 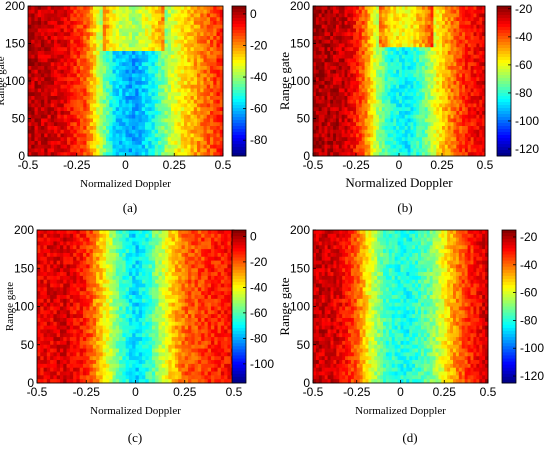 What do you see at coordinates (239, 81) in the screenshot?
I see `colorbar-frame` at bounding box center [239, 81].